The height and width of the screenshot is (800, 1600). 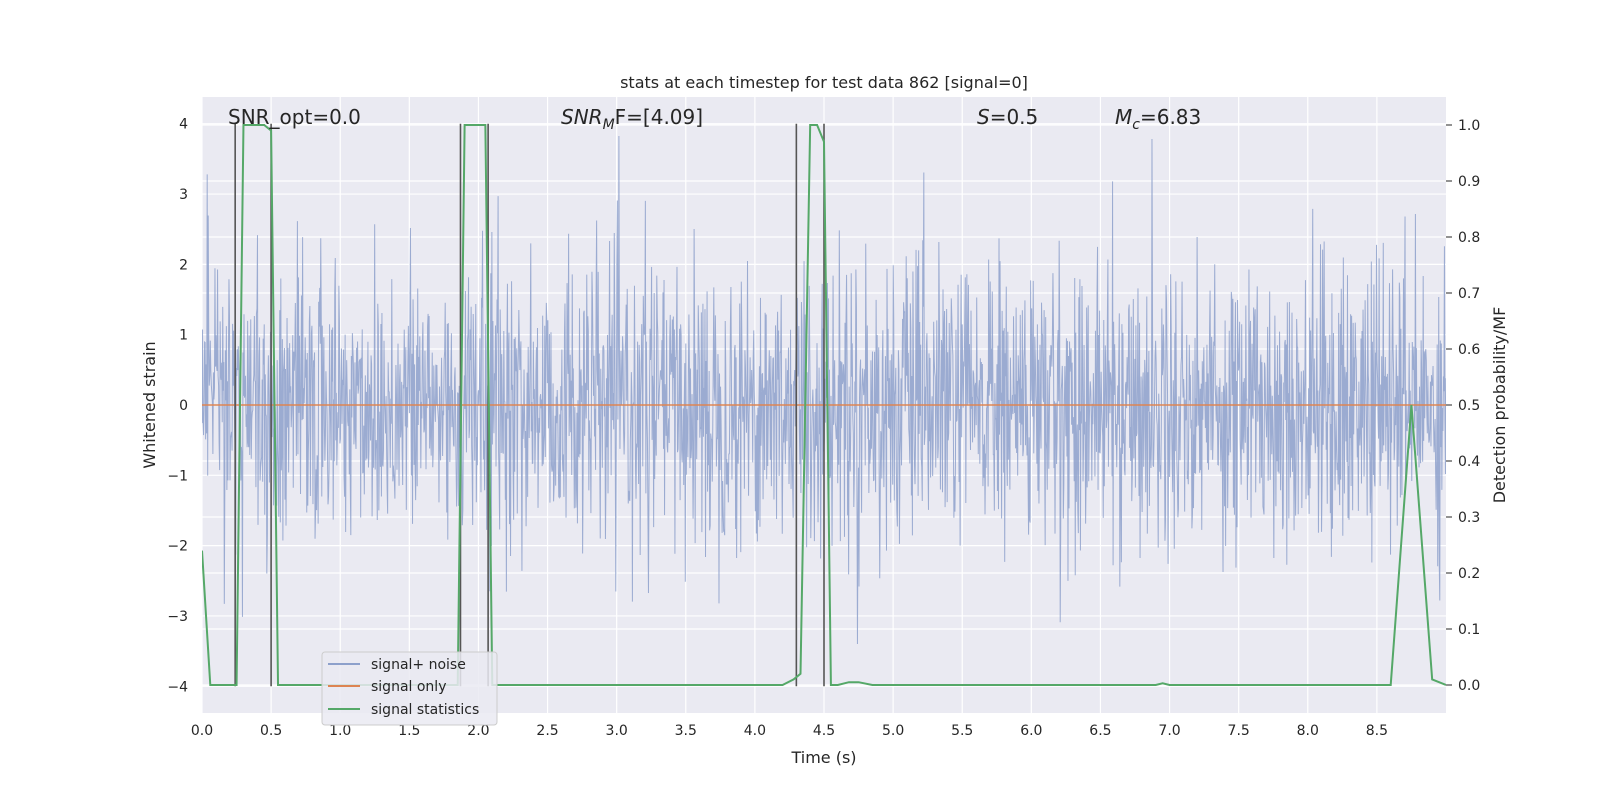 What do you see at coordinates (1031, 731) in the screenshot?
I see `x-tick-label: 6.0` at bounding box center [1031, 731].